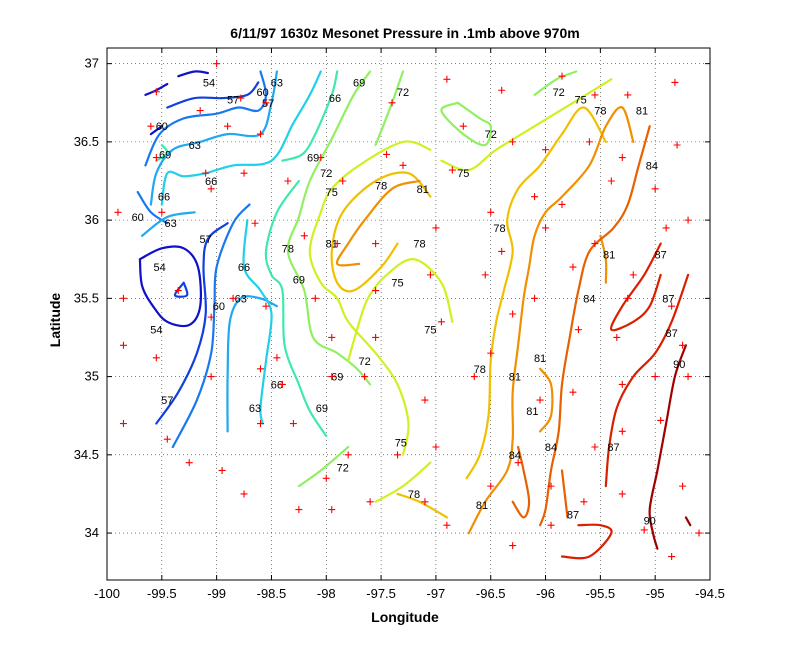 Image resolution: width=785 pixels, height=659 pixels. I want to click on contour-label-87: 87, so click(668, 299).